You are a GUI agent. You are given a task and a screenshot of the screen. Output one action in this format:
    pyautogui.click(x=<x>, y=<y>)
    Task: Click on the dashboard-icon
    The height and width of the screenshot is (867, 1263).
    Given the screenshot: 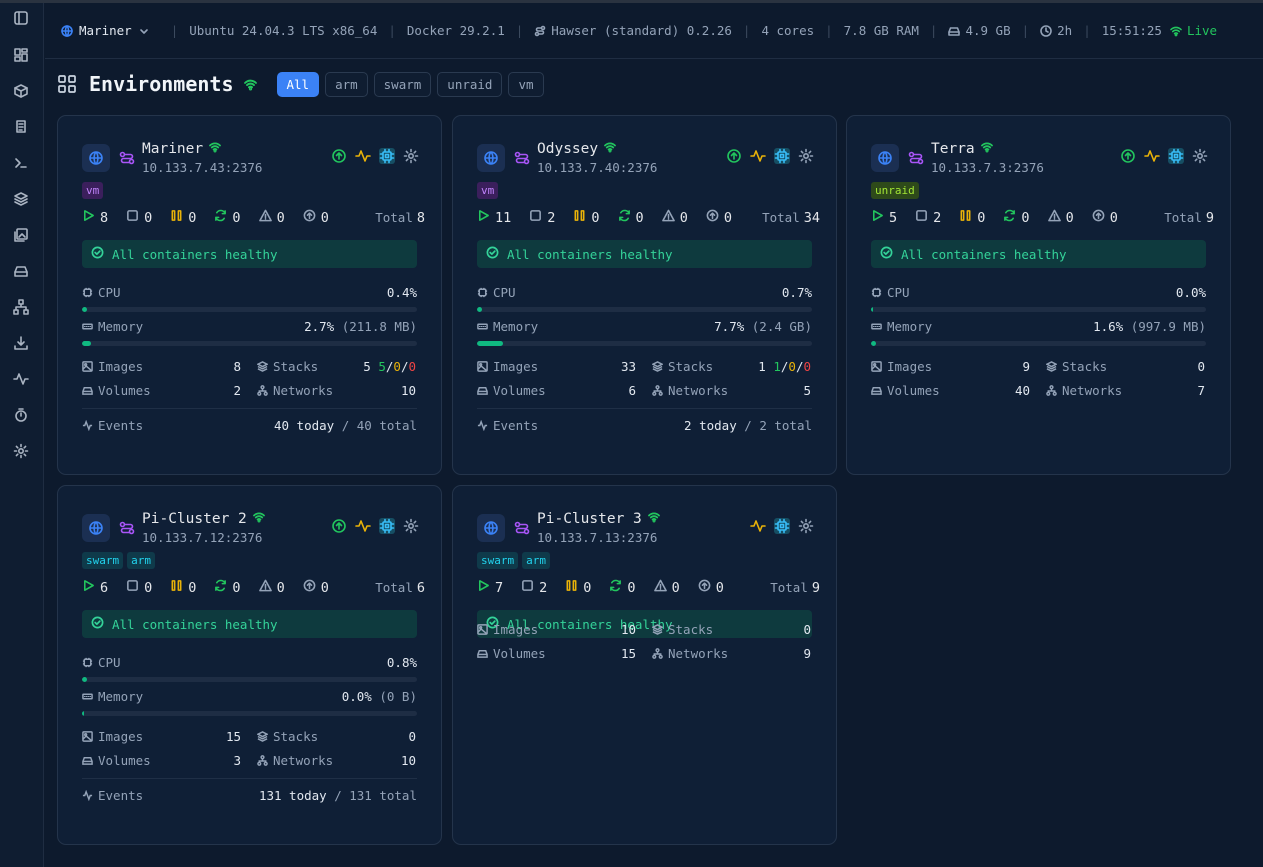 What is the action you would take?
    pyautogui.click(x=21, y=55)
    